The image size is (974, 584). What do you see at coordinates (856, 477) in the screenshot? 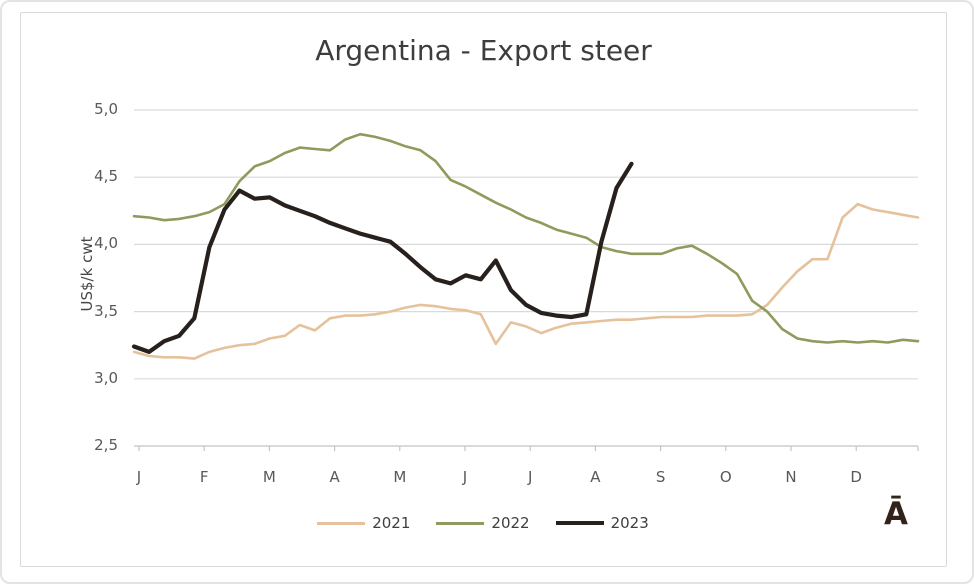
I see `x-tick-label: D` at bounding box center [856, 477].